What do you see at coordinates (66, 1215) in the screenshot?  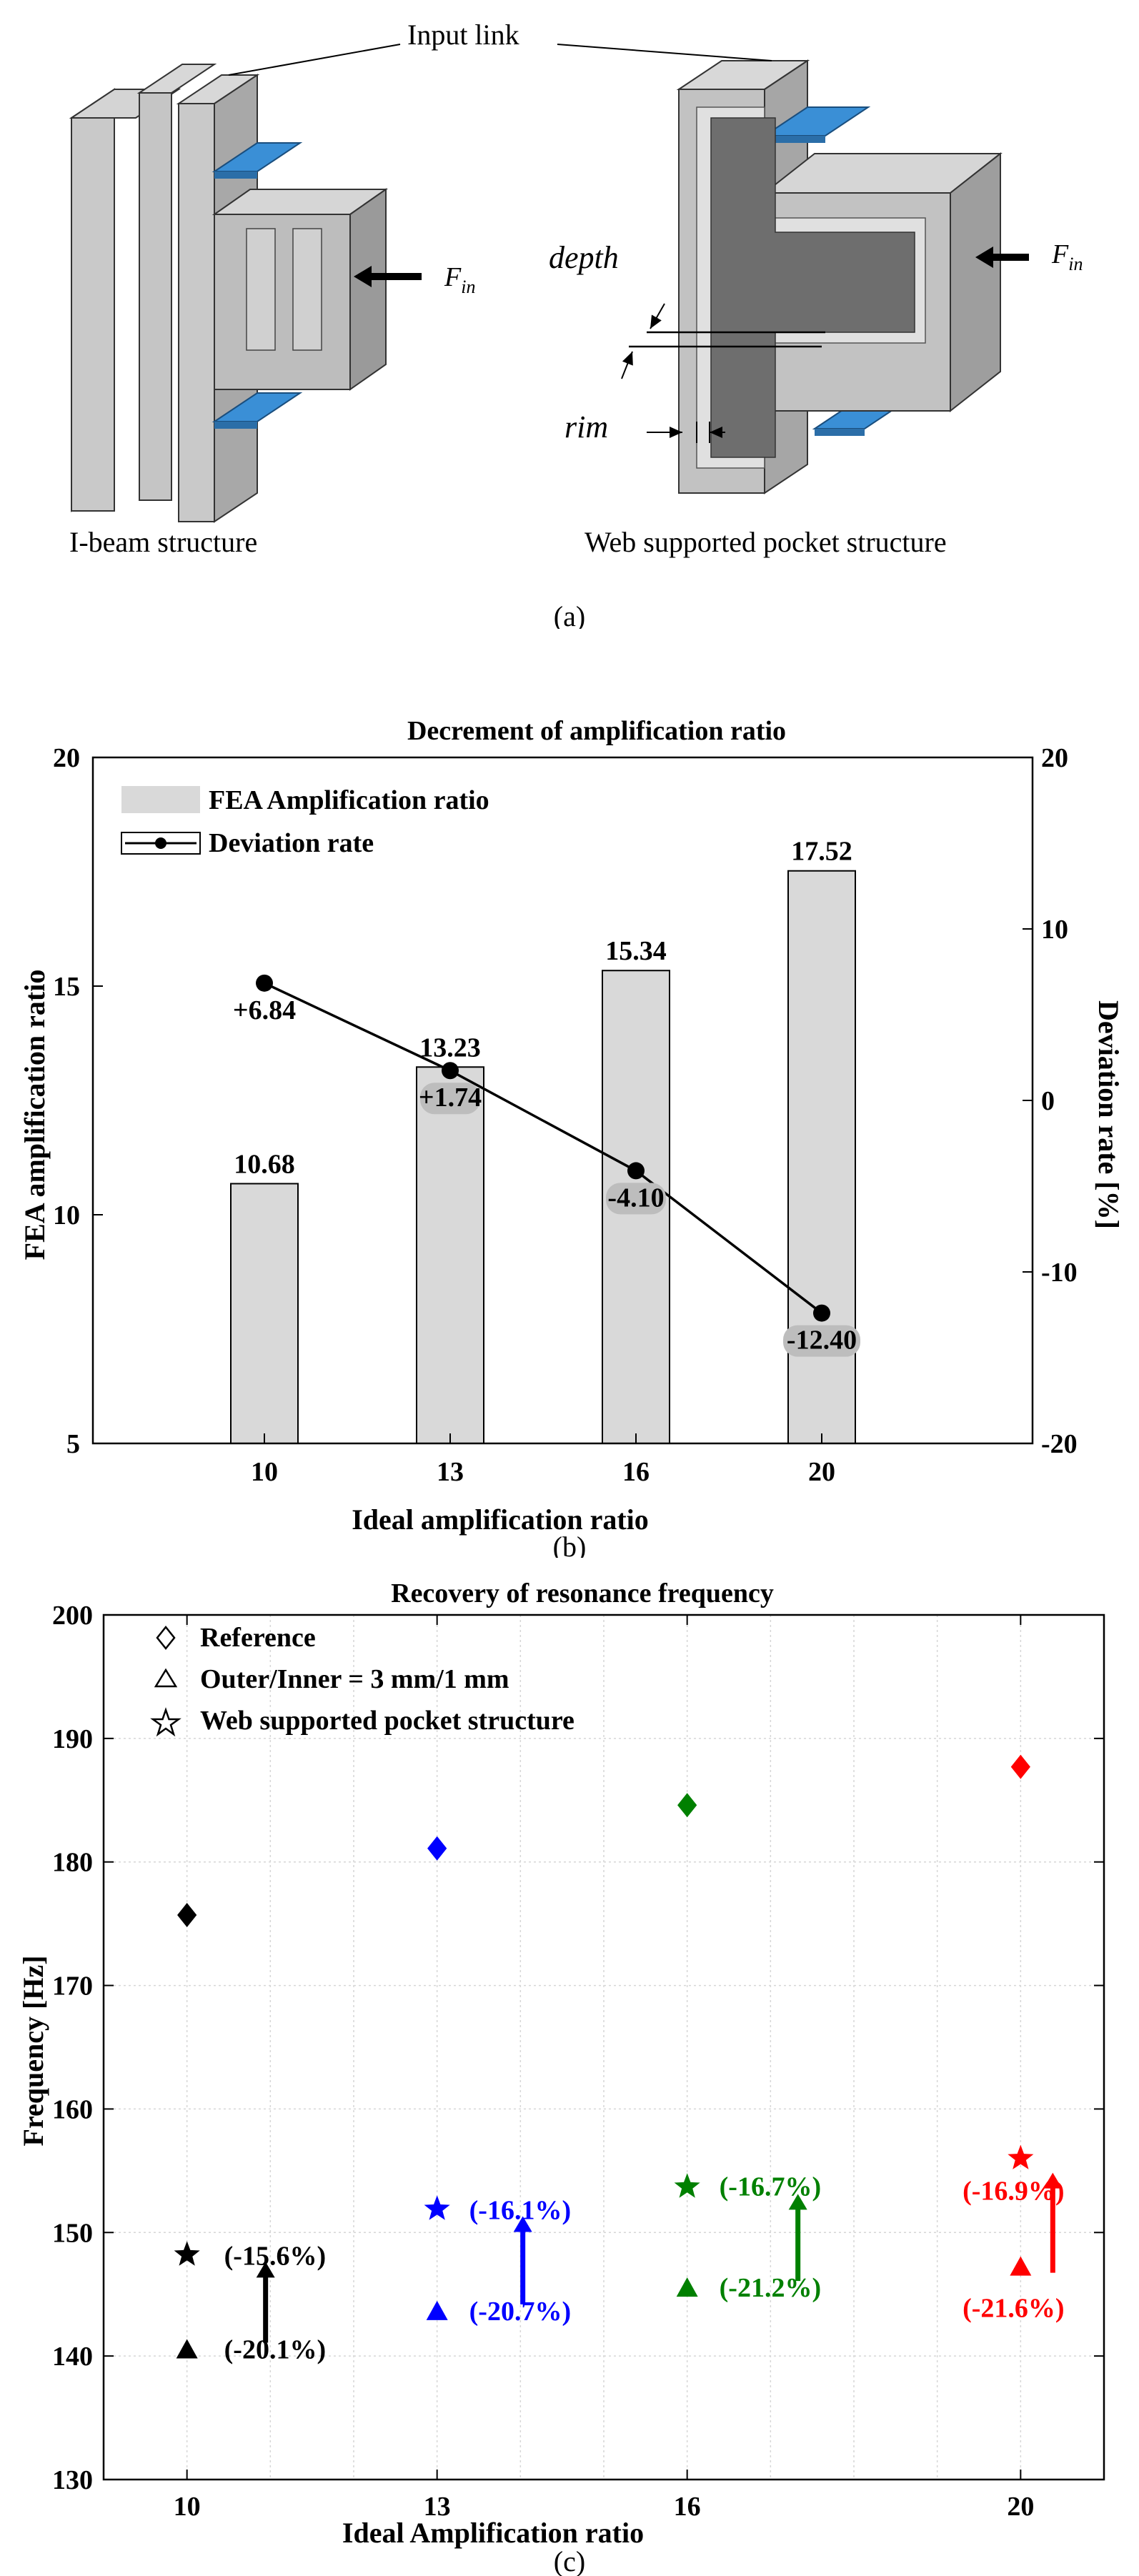 I see `y-tick-label: 10` at bounding box center [66, 1215].